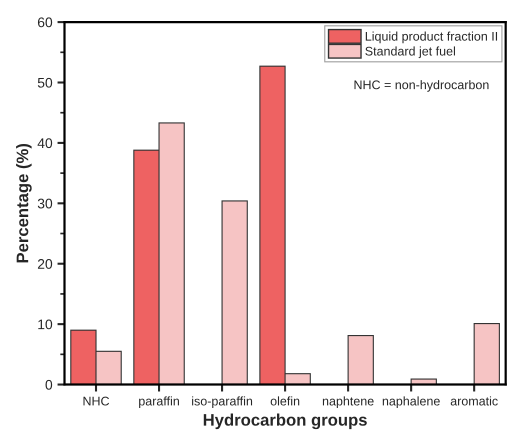 The width and height of the screenshot is (516, 442). Describe the element at coordinates (24, 203) in the screenshot. I see `y-axis-title: Percentage (%)` at that location.